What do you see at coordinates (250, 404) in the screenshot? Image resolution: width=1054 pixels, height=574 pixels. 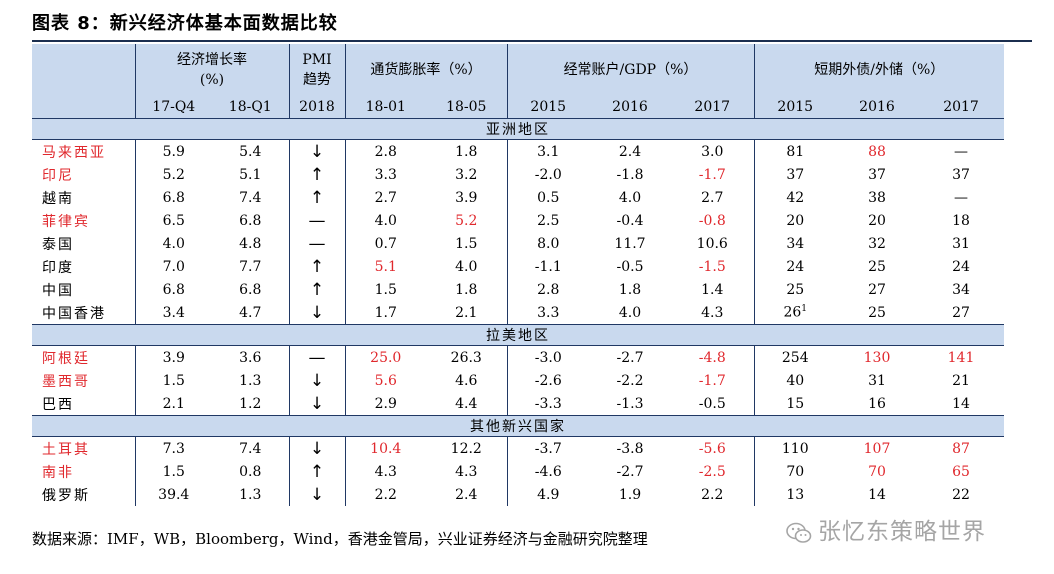 I see `value-cell: 1.2` at bounding box center [250, 404].